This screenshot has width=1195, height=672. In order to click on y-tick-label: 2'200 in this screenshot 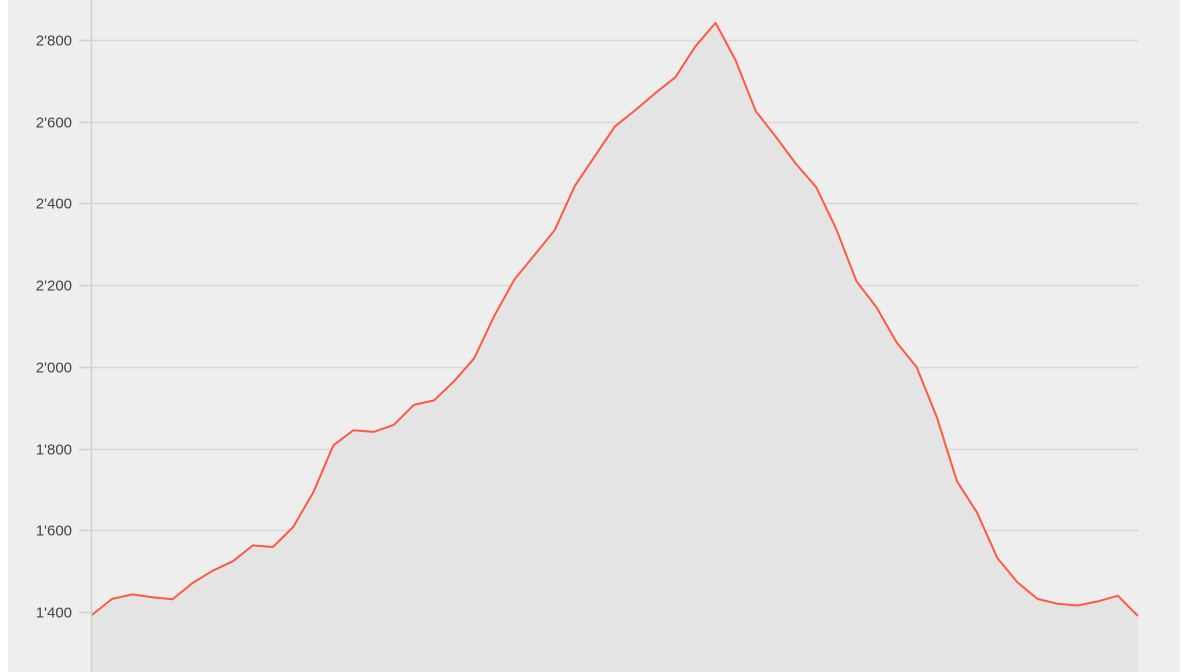, I will do `click(54, 286)`.